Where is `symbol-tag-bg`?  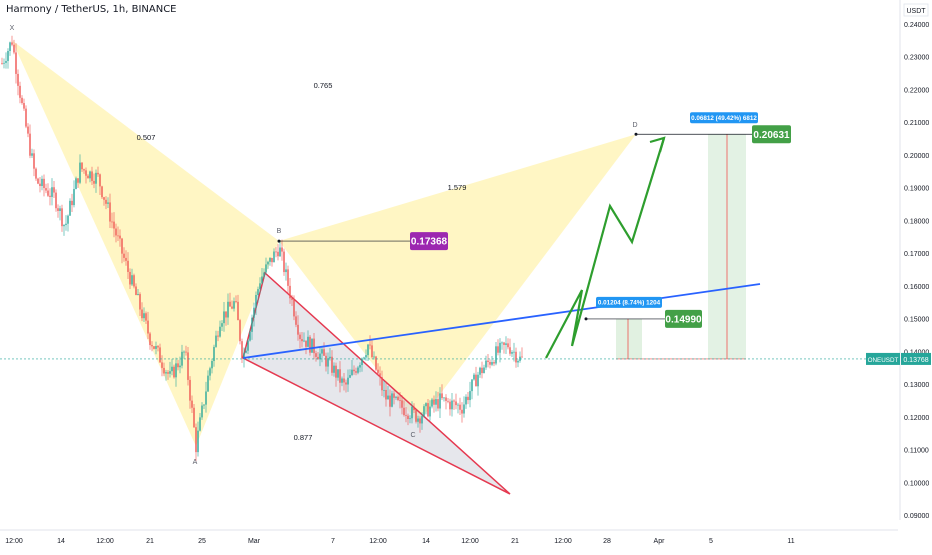 symbol-tag-bg is located at coordinates (883, 358).